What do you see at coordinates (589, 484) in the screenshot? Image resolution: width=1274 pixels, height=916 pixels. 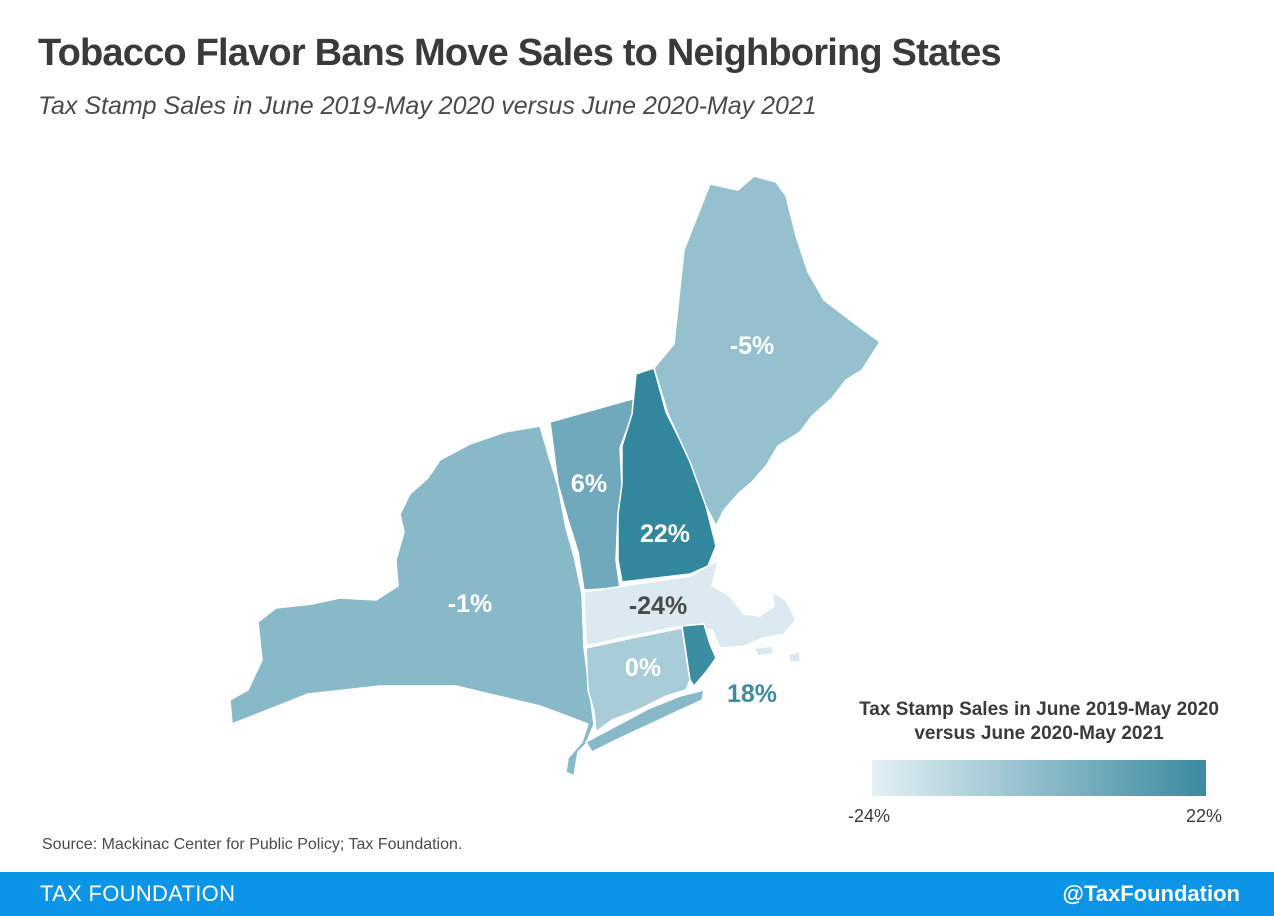 I see `label-vermont: 6%` at bounding box center [589, 484].